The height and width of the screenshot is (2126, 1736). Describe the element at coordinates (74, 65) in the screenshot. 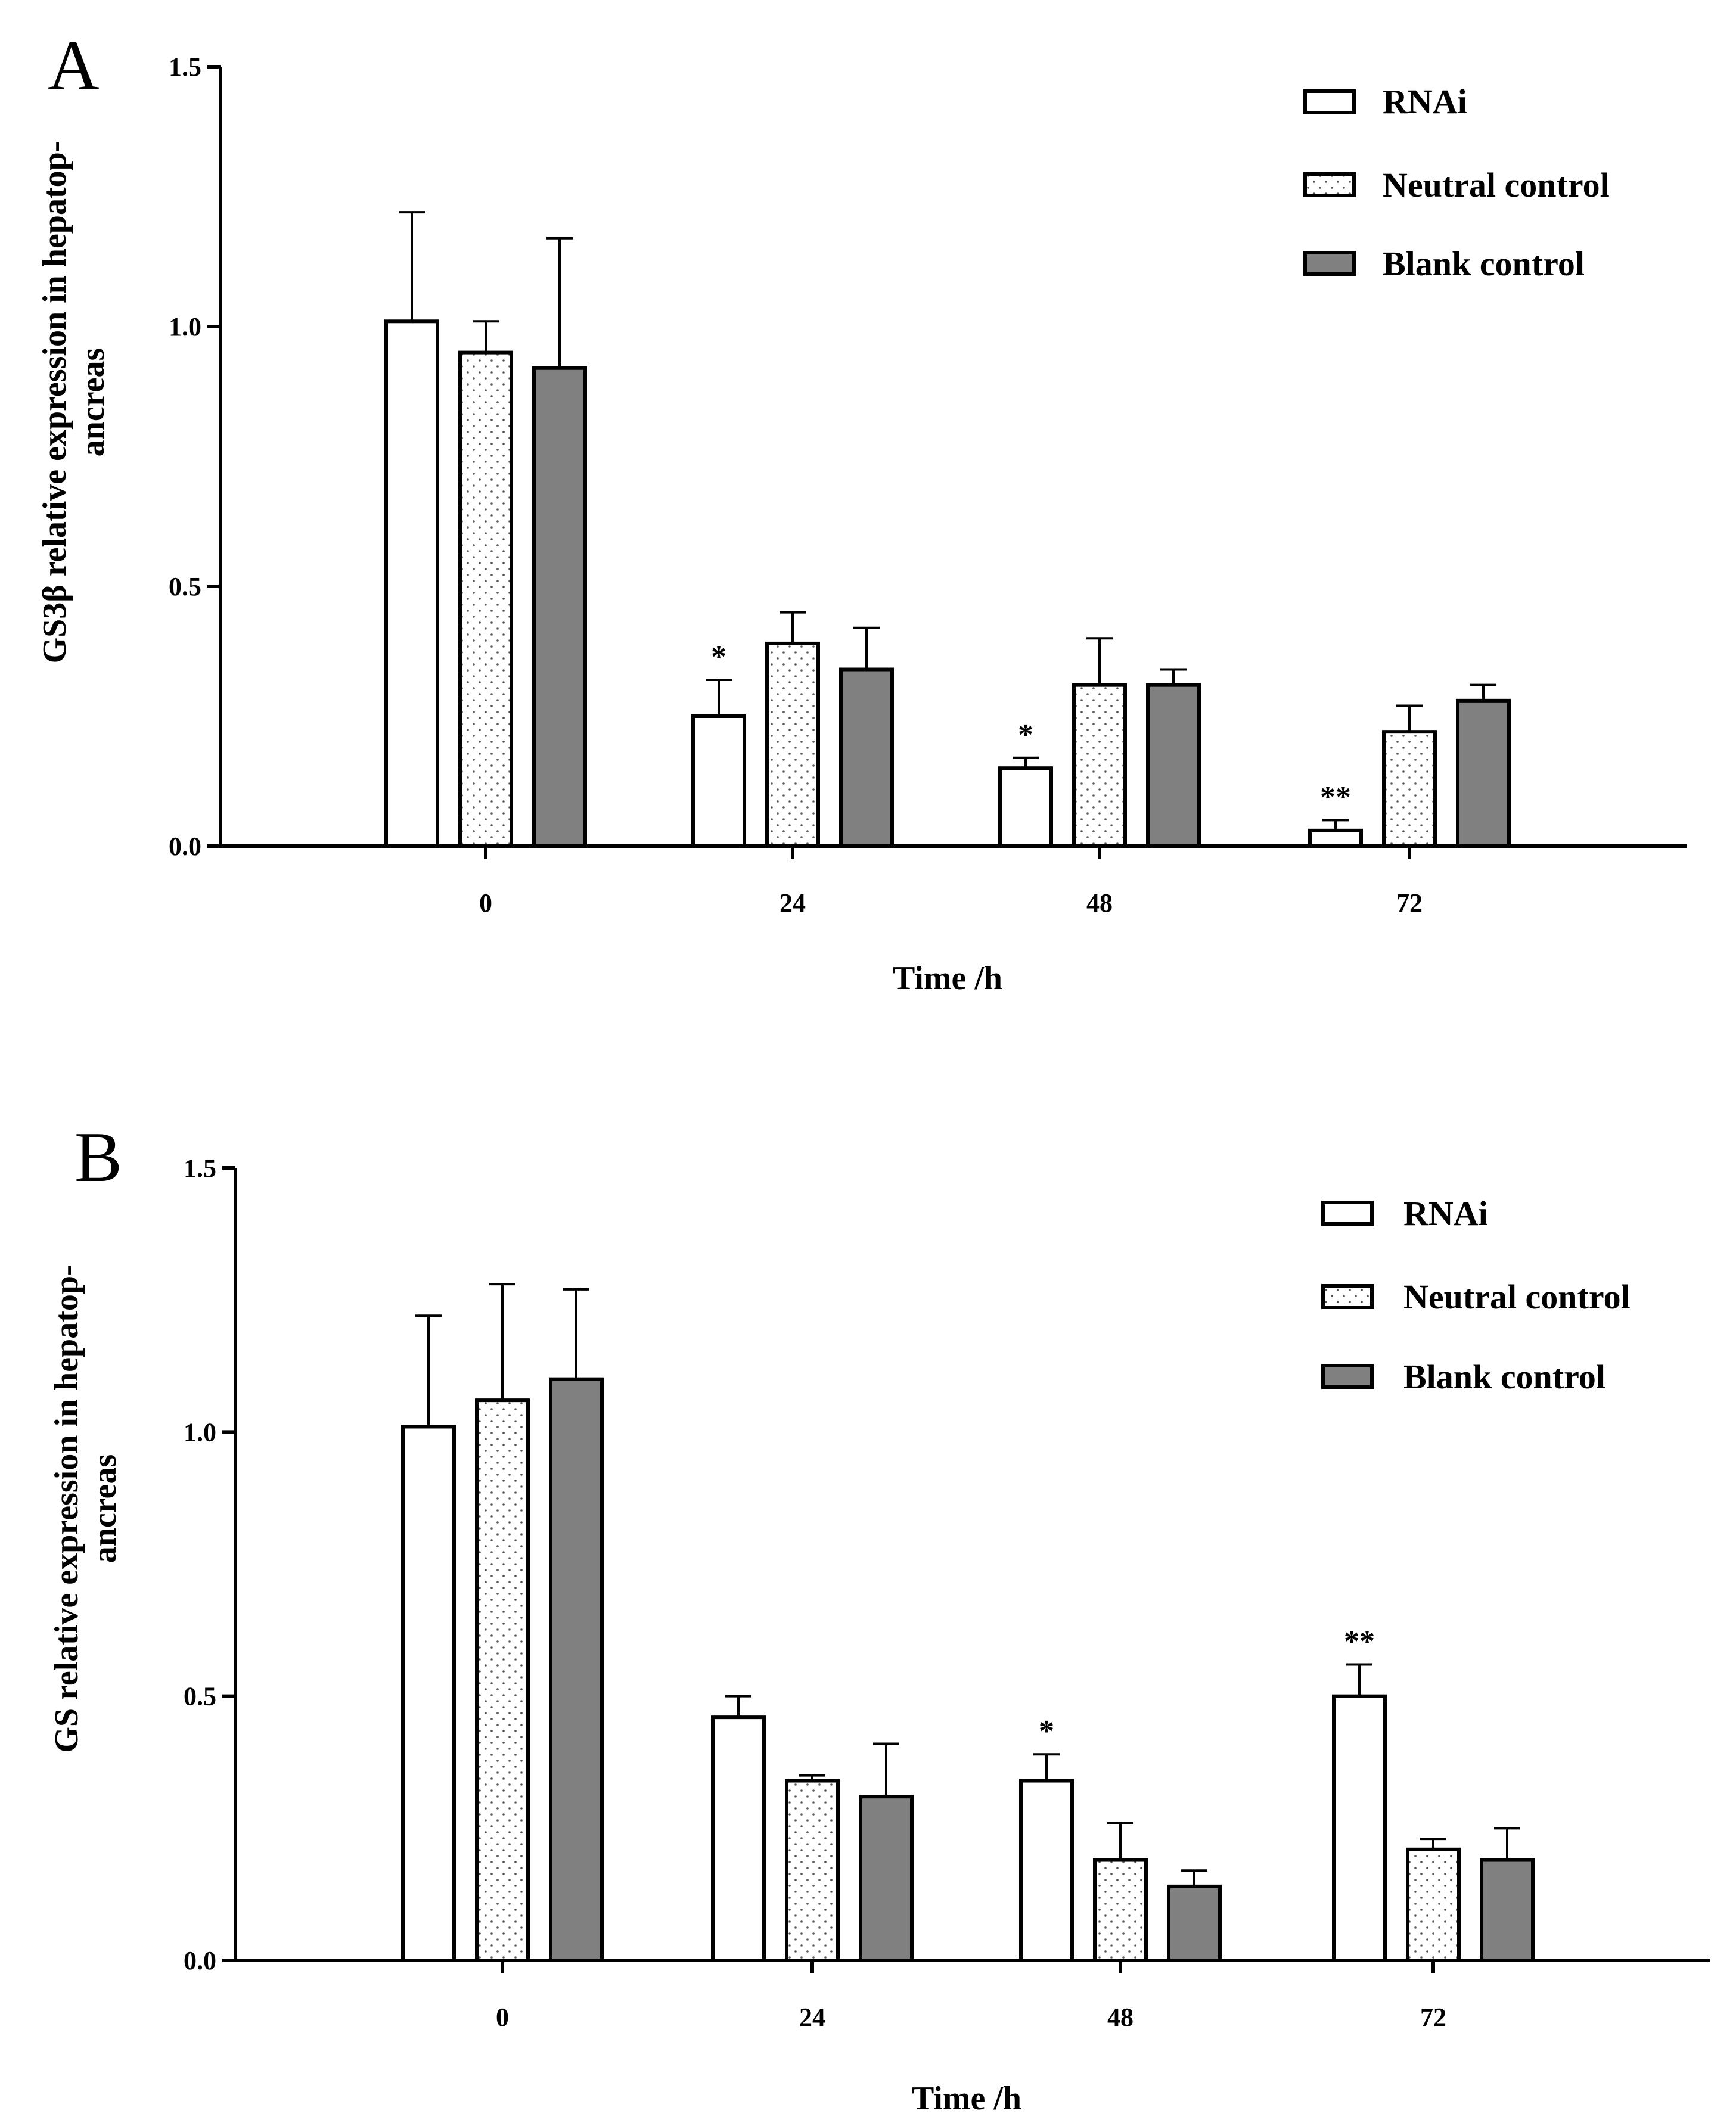

I see `panel-label-a: A` at that location.